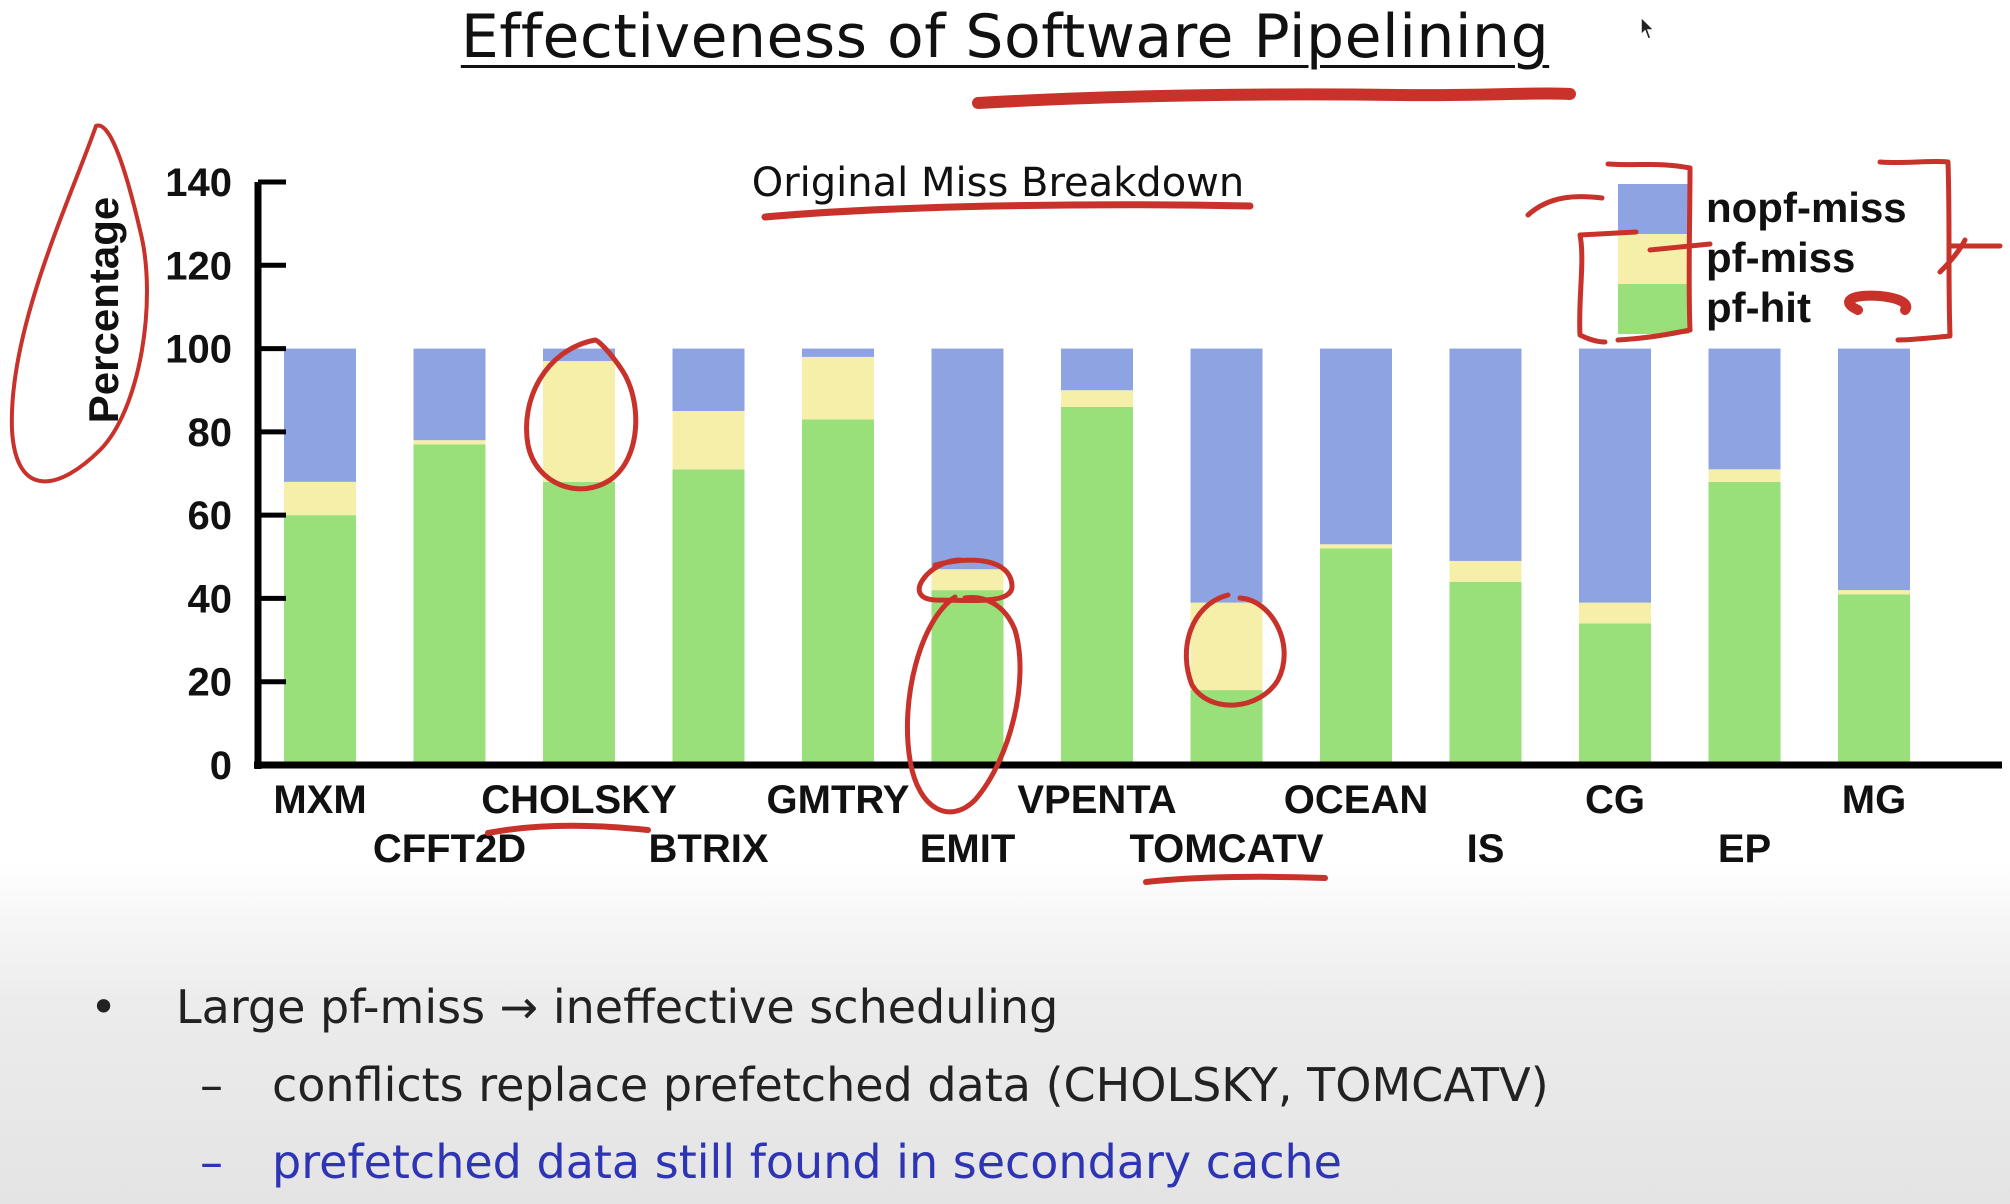 The image size is (2010, 1204). I want to click on chart-title-underline-stroke, so click(1007, 211).